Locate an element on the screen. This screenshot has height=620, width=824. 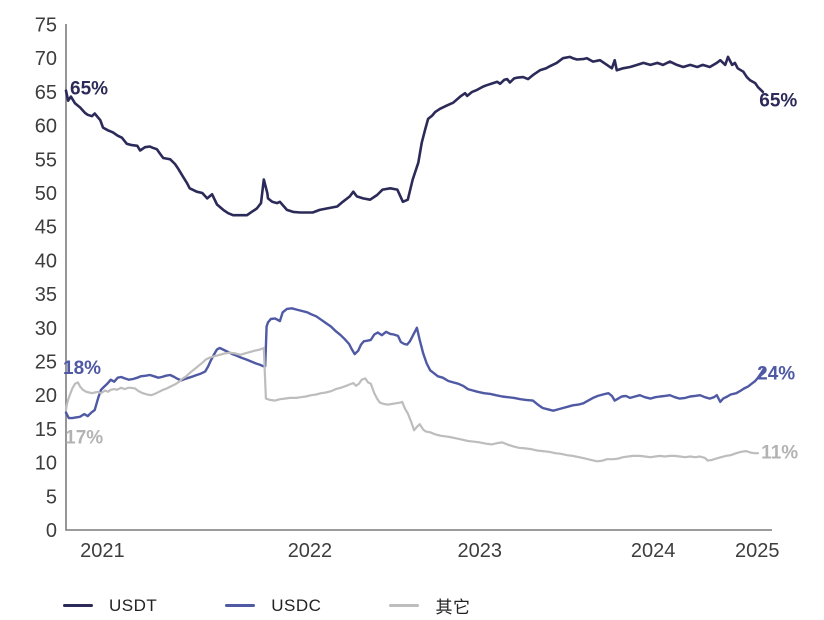
y-tick-label: 5 is located at coordinates (51, 497).